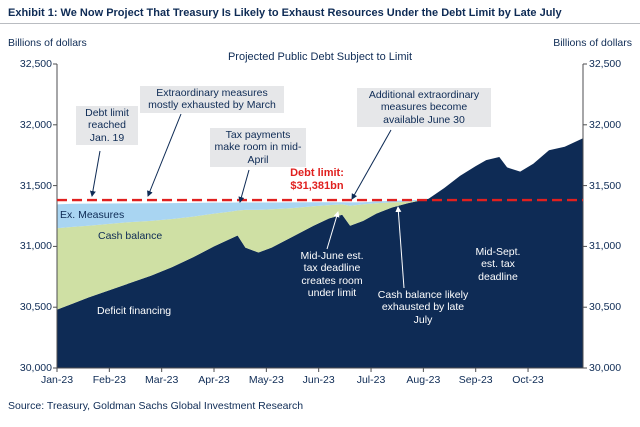 The width and height of the screenshot is (640, 427). Describe the element at coordinates (92, 215) in the screenshot. I see `label-ex-measures: Ex. Measures` at that location.